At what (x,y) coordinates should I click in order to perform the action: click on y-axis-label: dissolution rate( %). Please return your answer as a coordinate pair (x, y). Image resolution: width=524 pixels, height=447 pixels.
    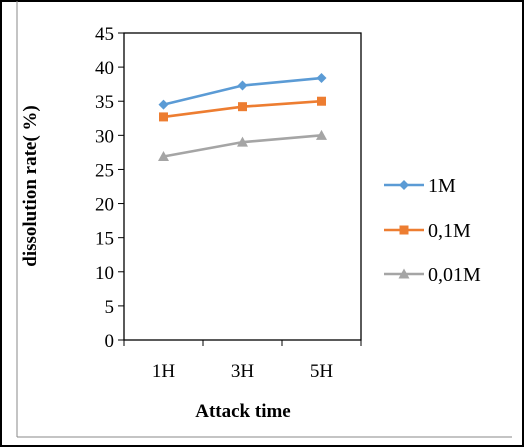
    Looking at the image, I should click on (30, 186).